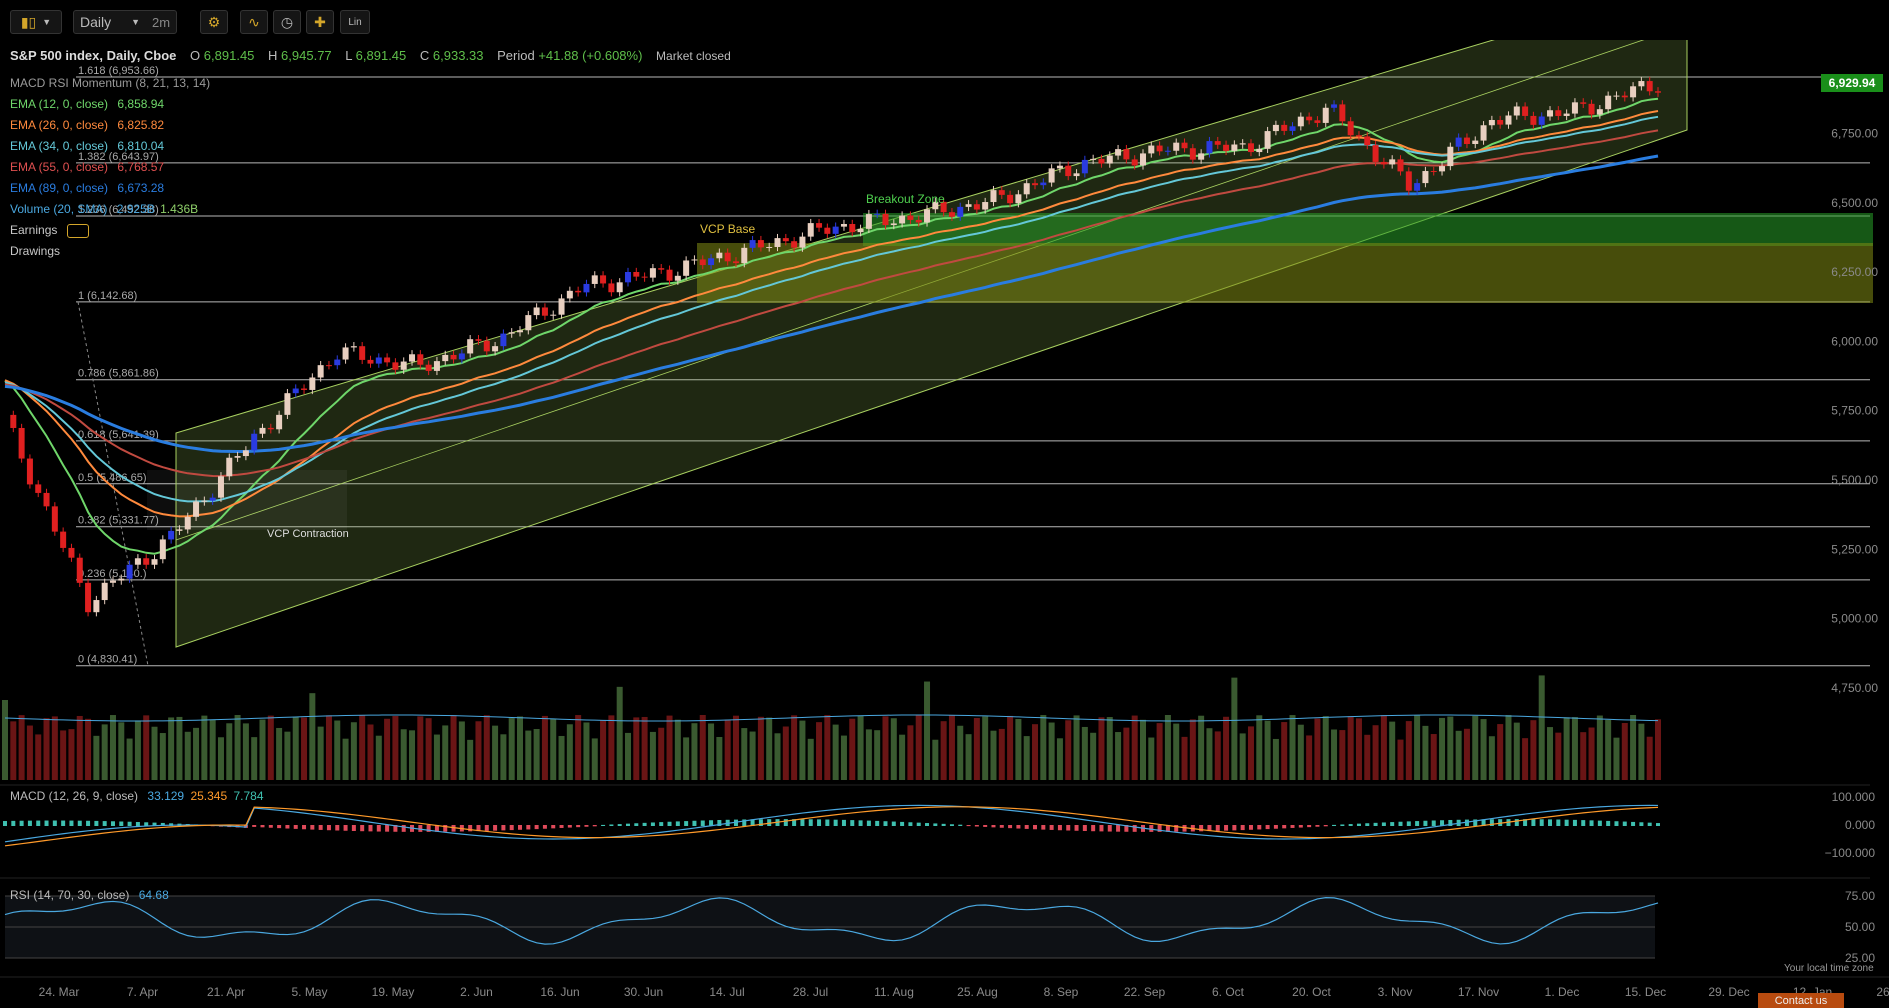 The image size is (1889, 1008). I want to click on legend-drawings: Drawings, so click(35, 251).